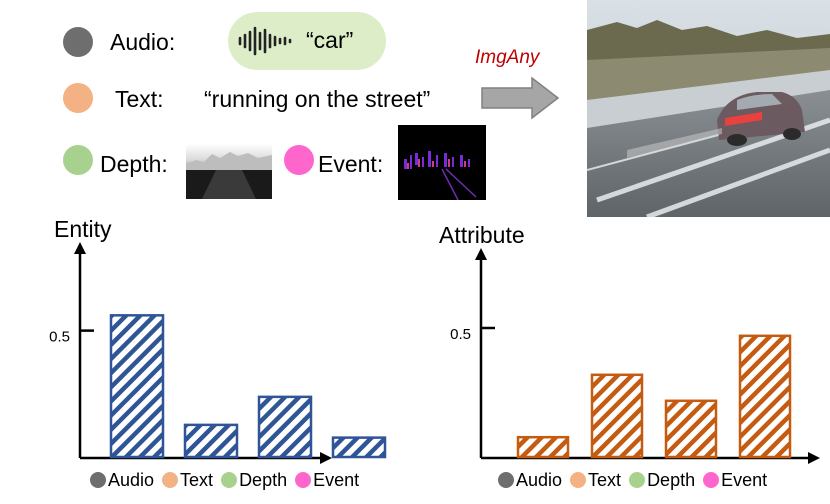  I want to click on legend-attribute: Audio Text Depth Event, so click(632, 480).